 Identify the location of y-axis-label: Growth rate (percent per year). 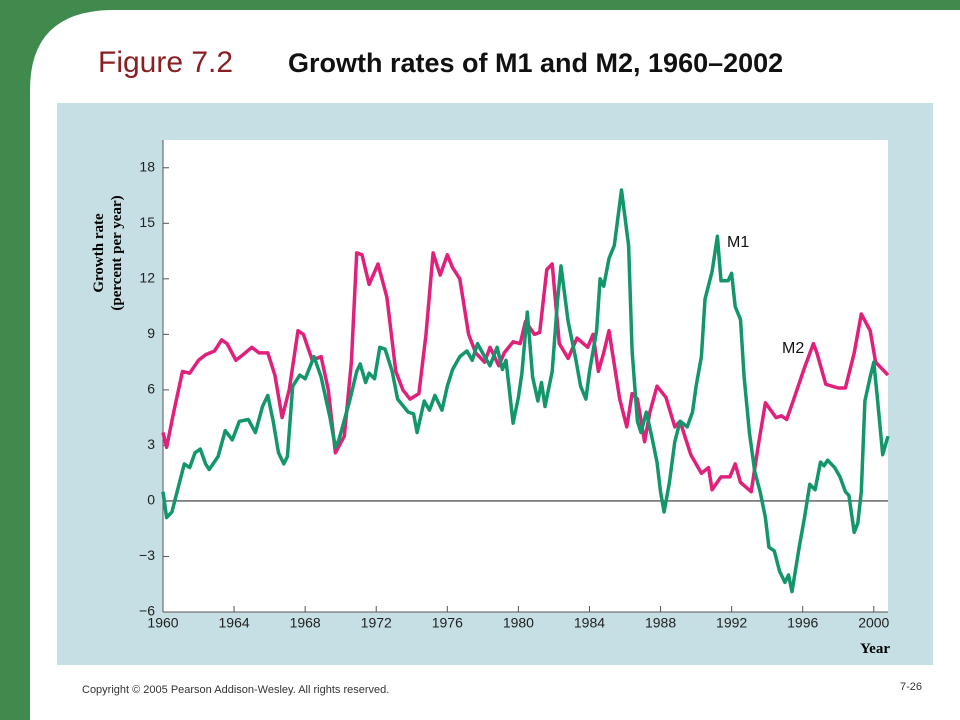
(108, 252).